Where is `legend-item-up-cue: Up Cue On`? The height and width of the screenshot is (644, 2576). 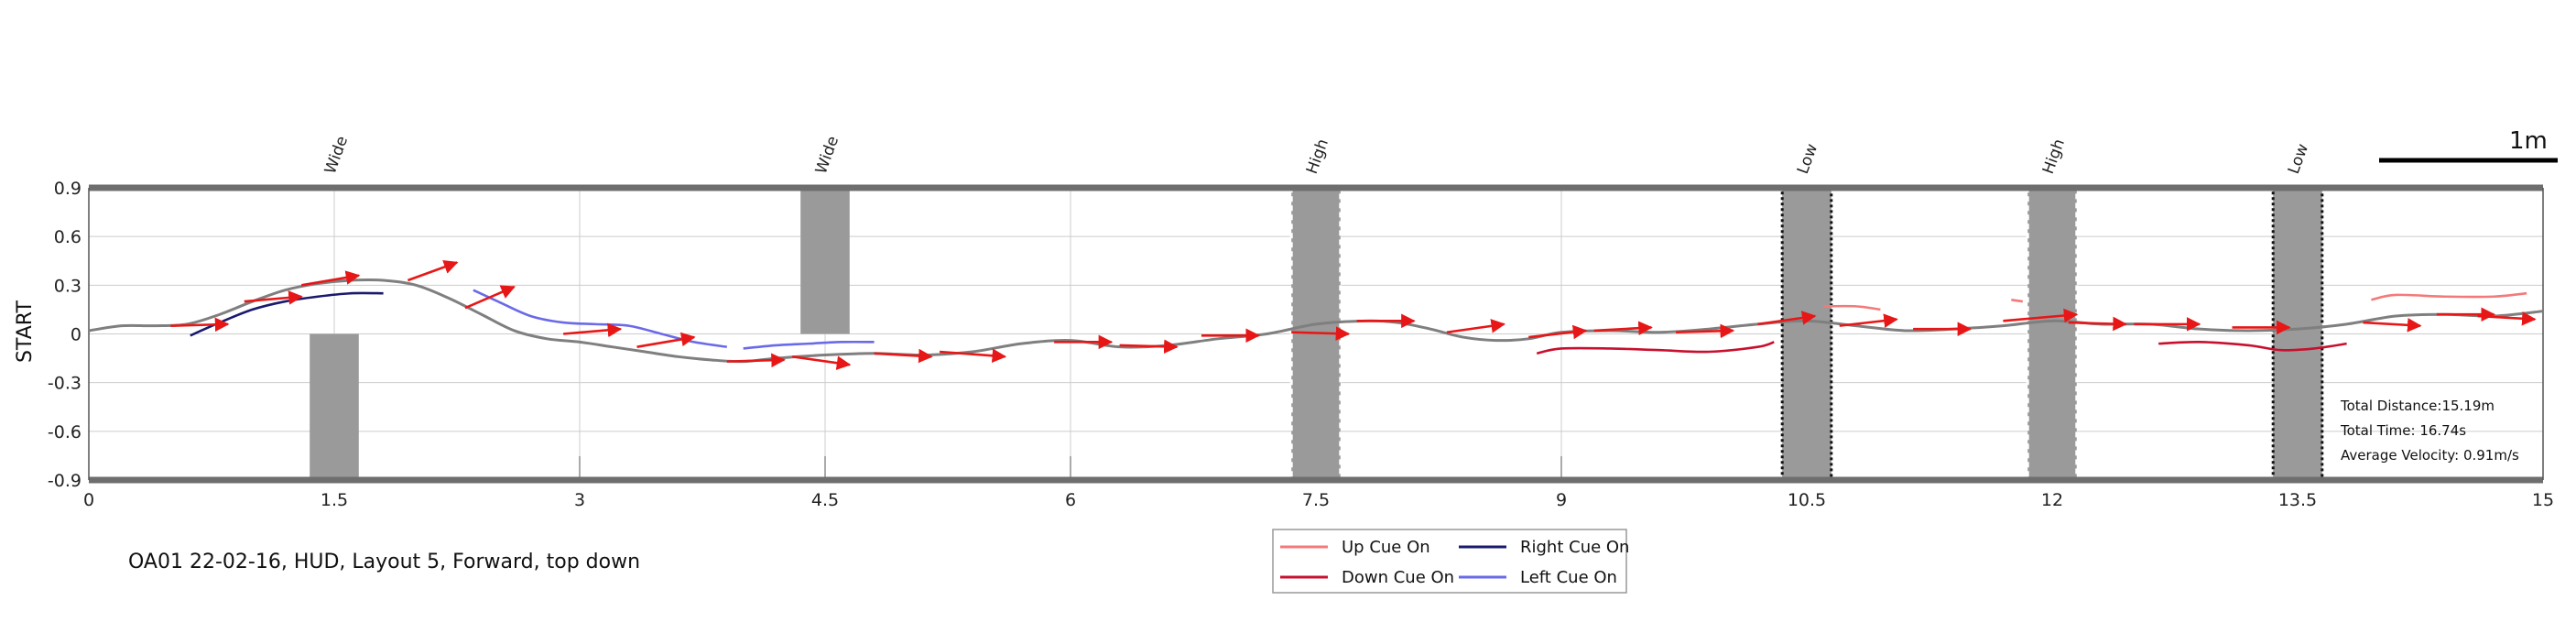 legend-item-up-cue: Up Cue On is located at coordinates (1355, 547).